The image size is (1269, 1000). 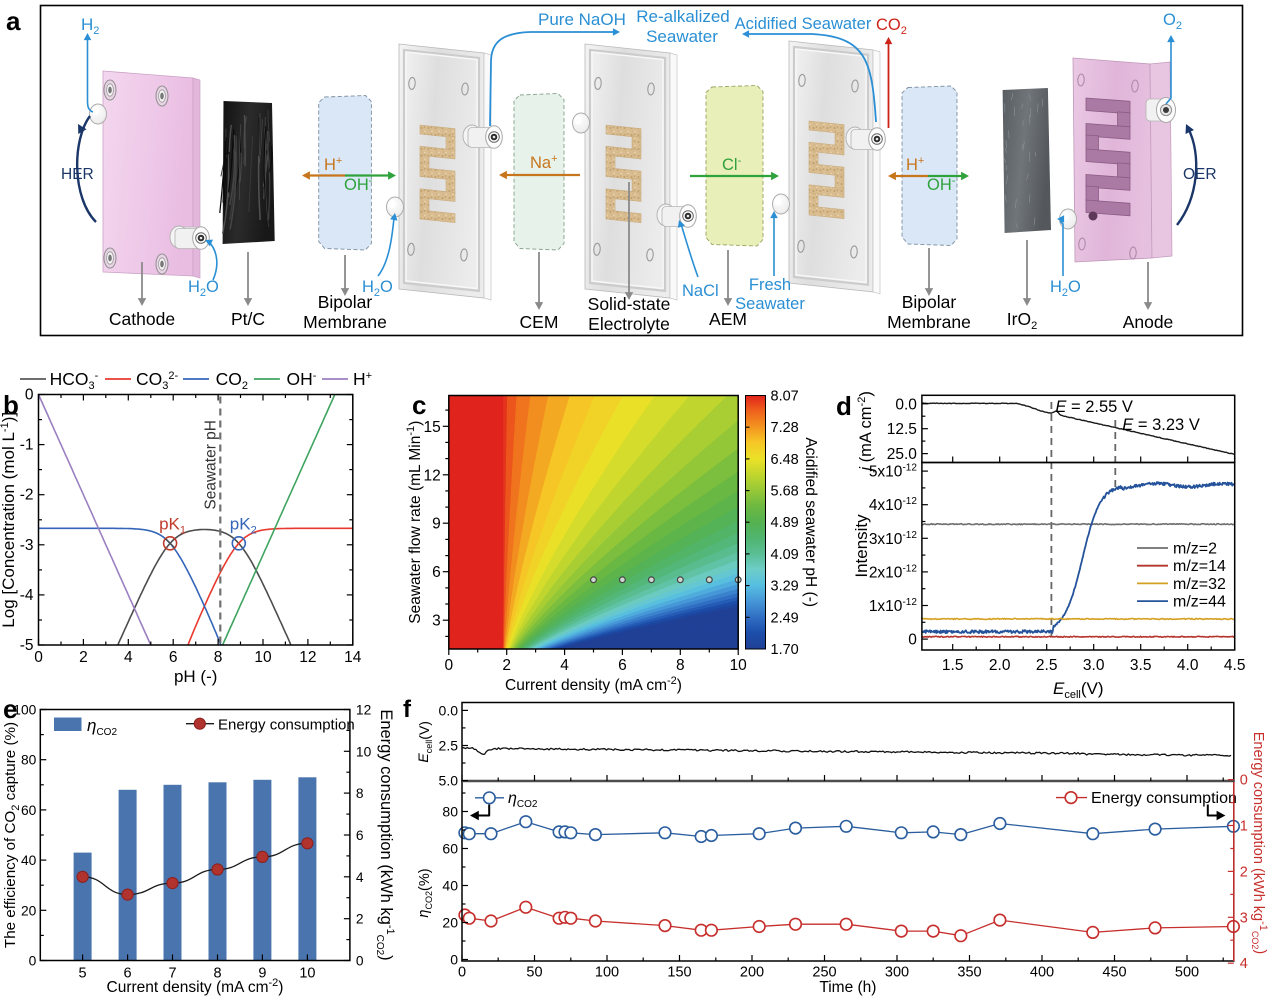 What do you see at coordinates (1195, 549) in the screenshot?
I see `svg-text: m/z=2` at bounding box center [1195, 549].